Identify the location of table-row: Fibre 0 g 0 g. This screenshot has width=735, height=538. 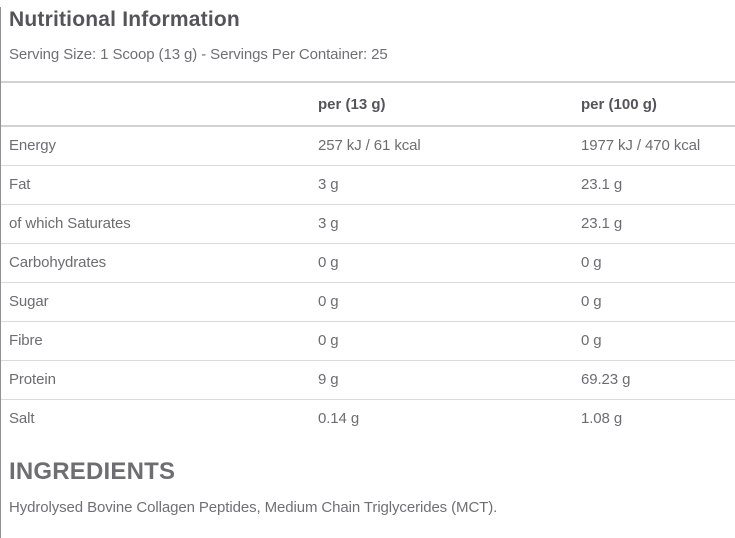
(368, 341).